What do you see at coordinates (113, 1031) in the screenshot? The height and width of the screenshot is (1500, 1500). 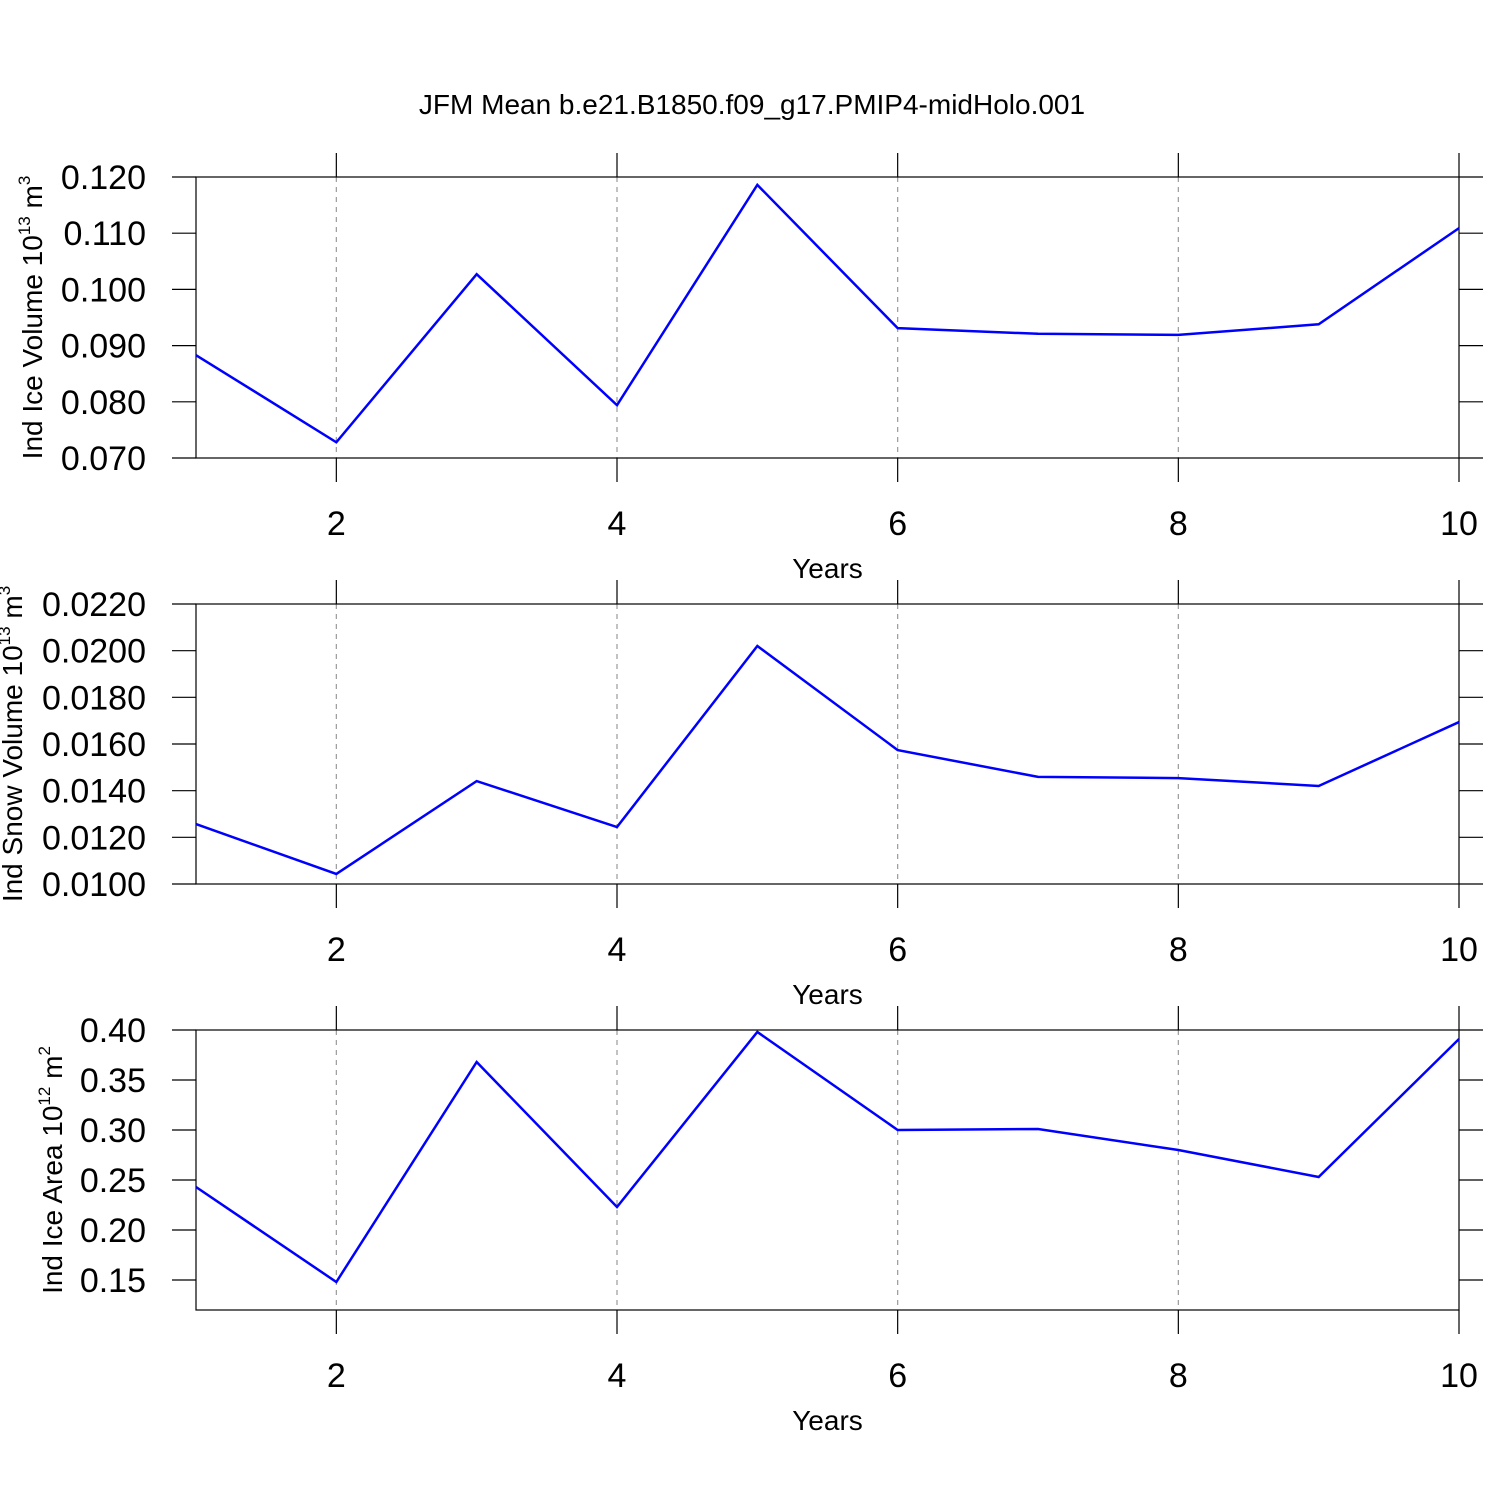 I see `y-tick-label: 0.40` at bounding box center [113, 1031].